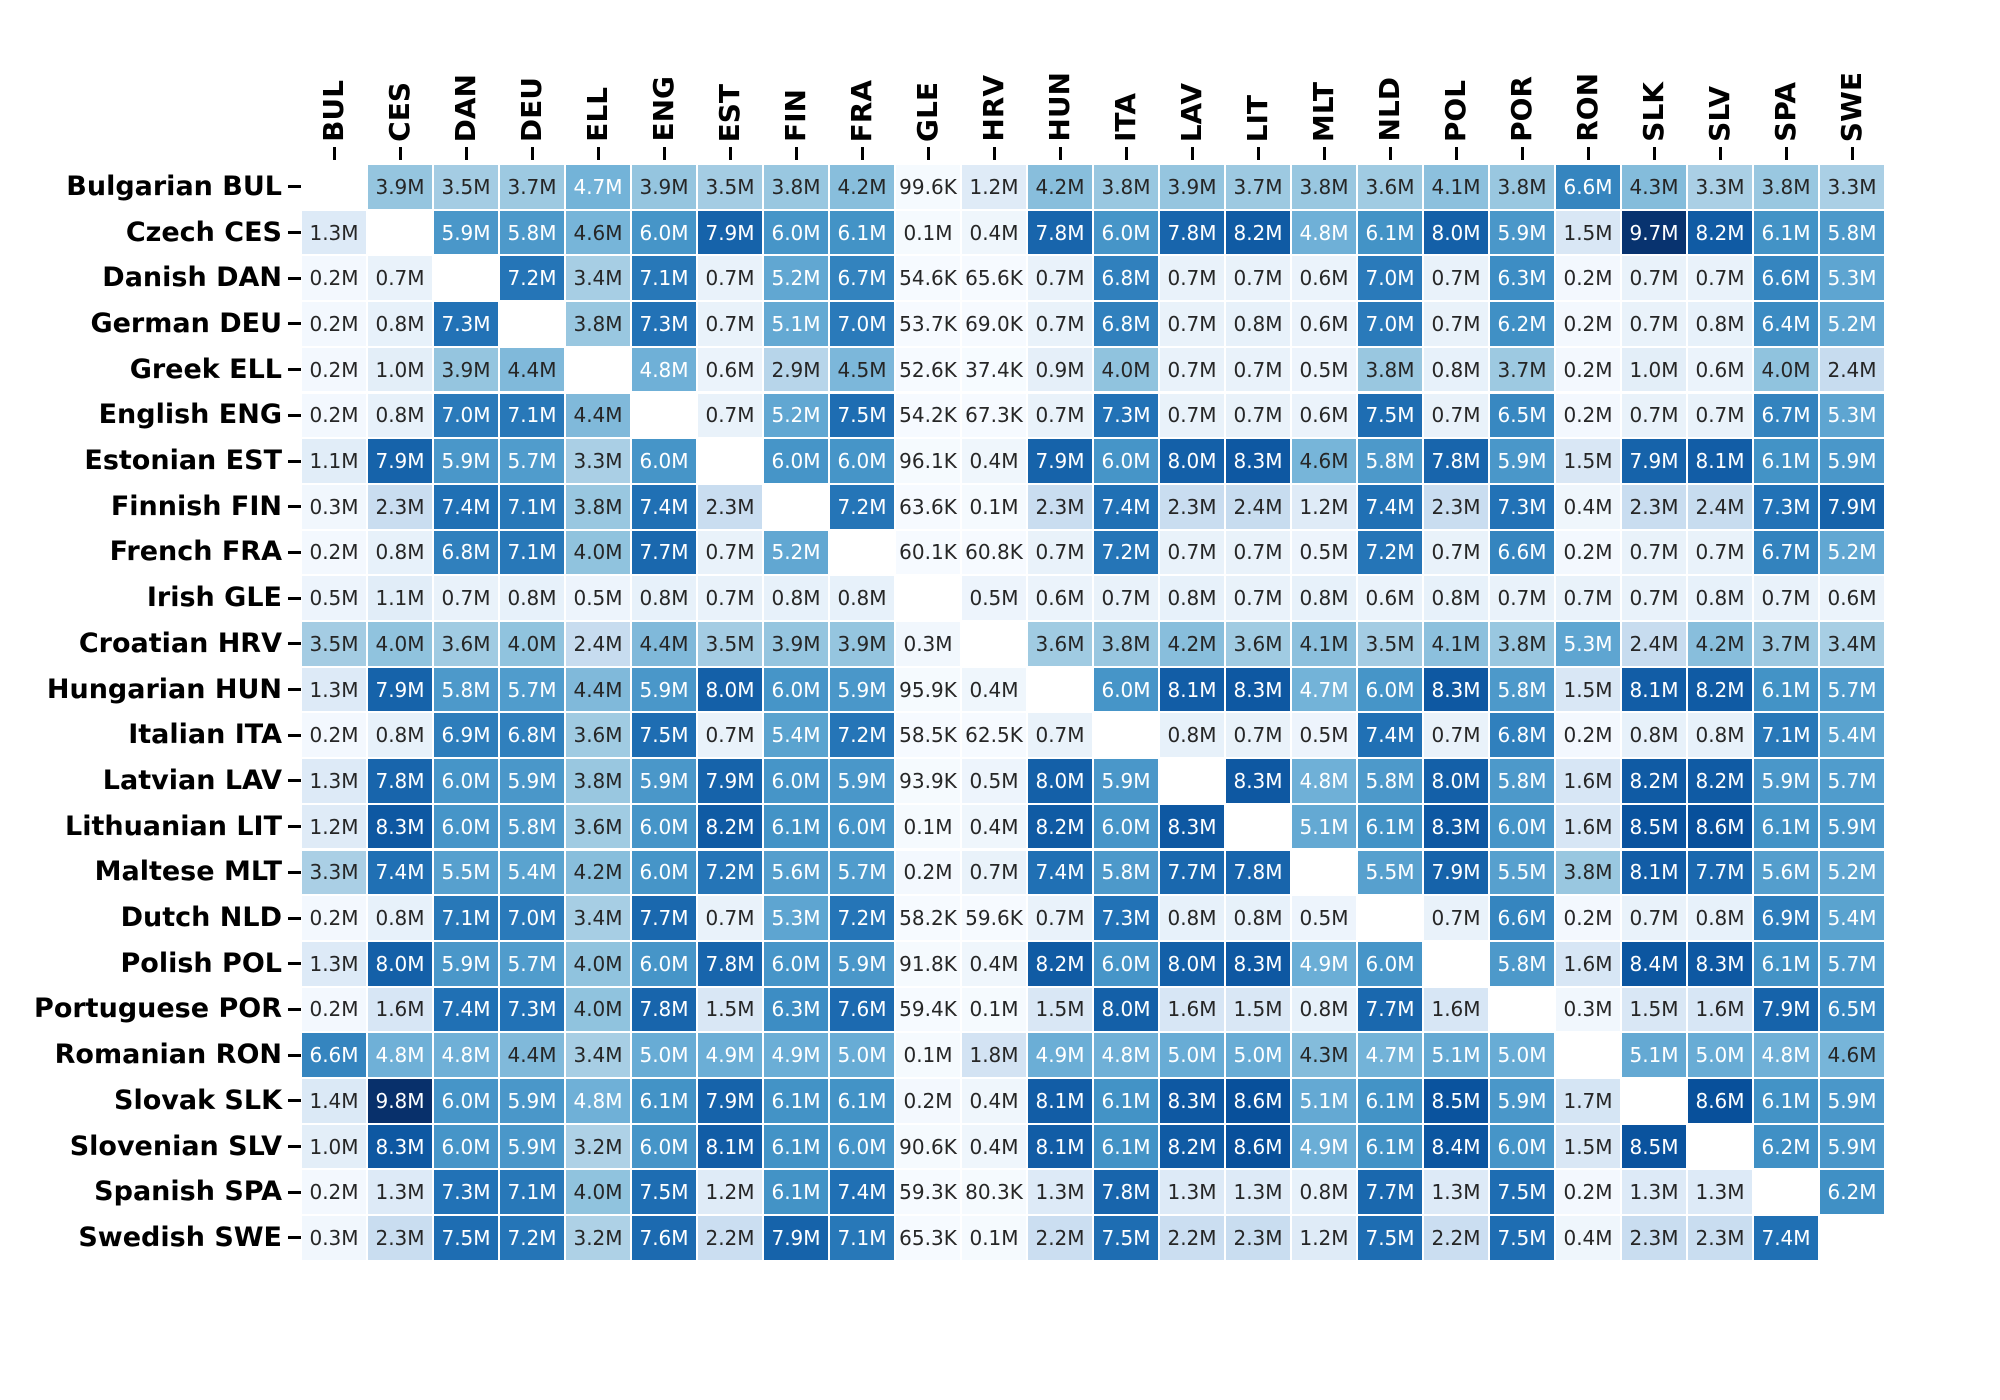 The height and width of the screenshot is (1400, 2000). What do you see at coordinates (796, 324) in the screenshot?
I see `heatmap-cell-DEU-FIN: 5.1M` at bounding box center [796, 324].